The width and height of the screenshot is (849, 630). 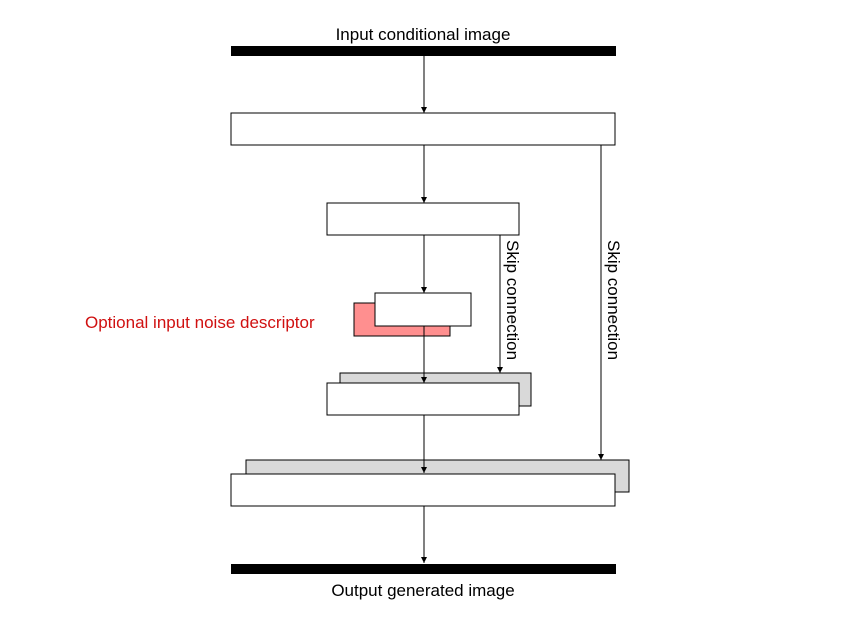 I want to click on output-label: Output generated image, so click(x=422, y=590).